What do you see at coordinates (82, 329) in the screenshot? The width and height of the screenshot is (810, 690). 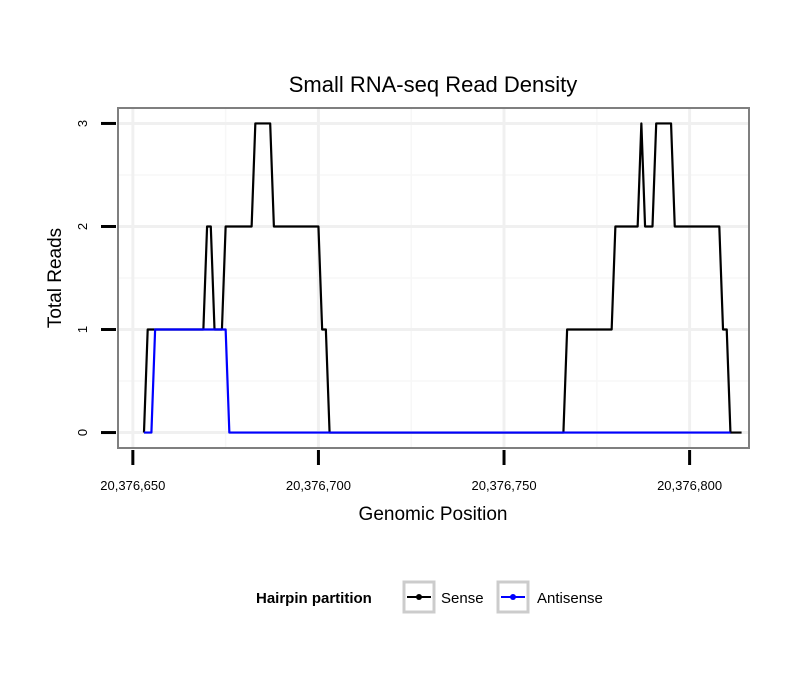 I see `y-tick-label: 1` at bounding box center [82, 329].